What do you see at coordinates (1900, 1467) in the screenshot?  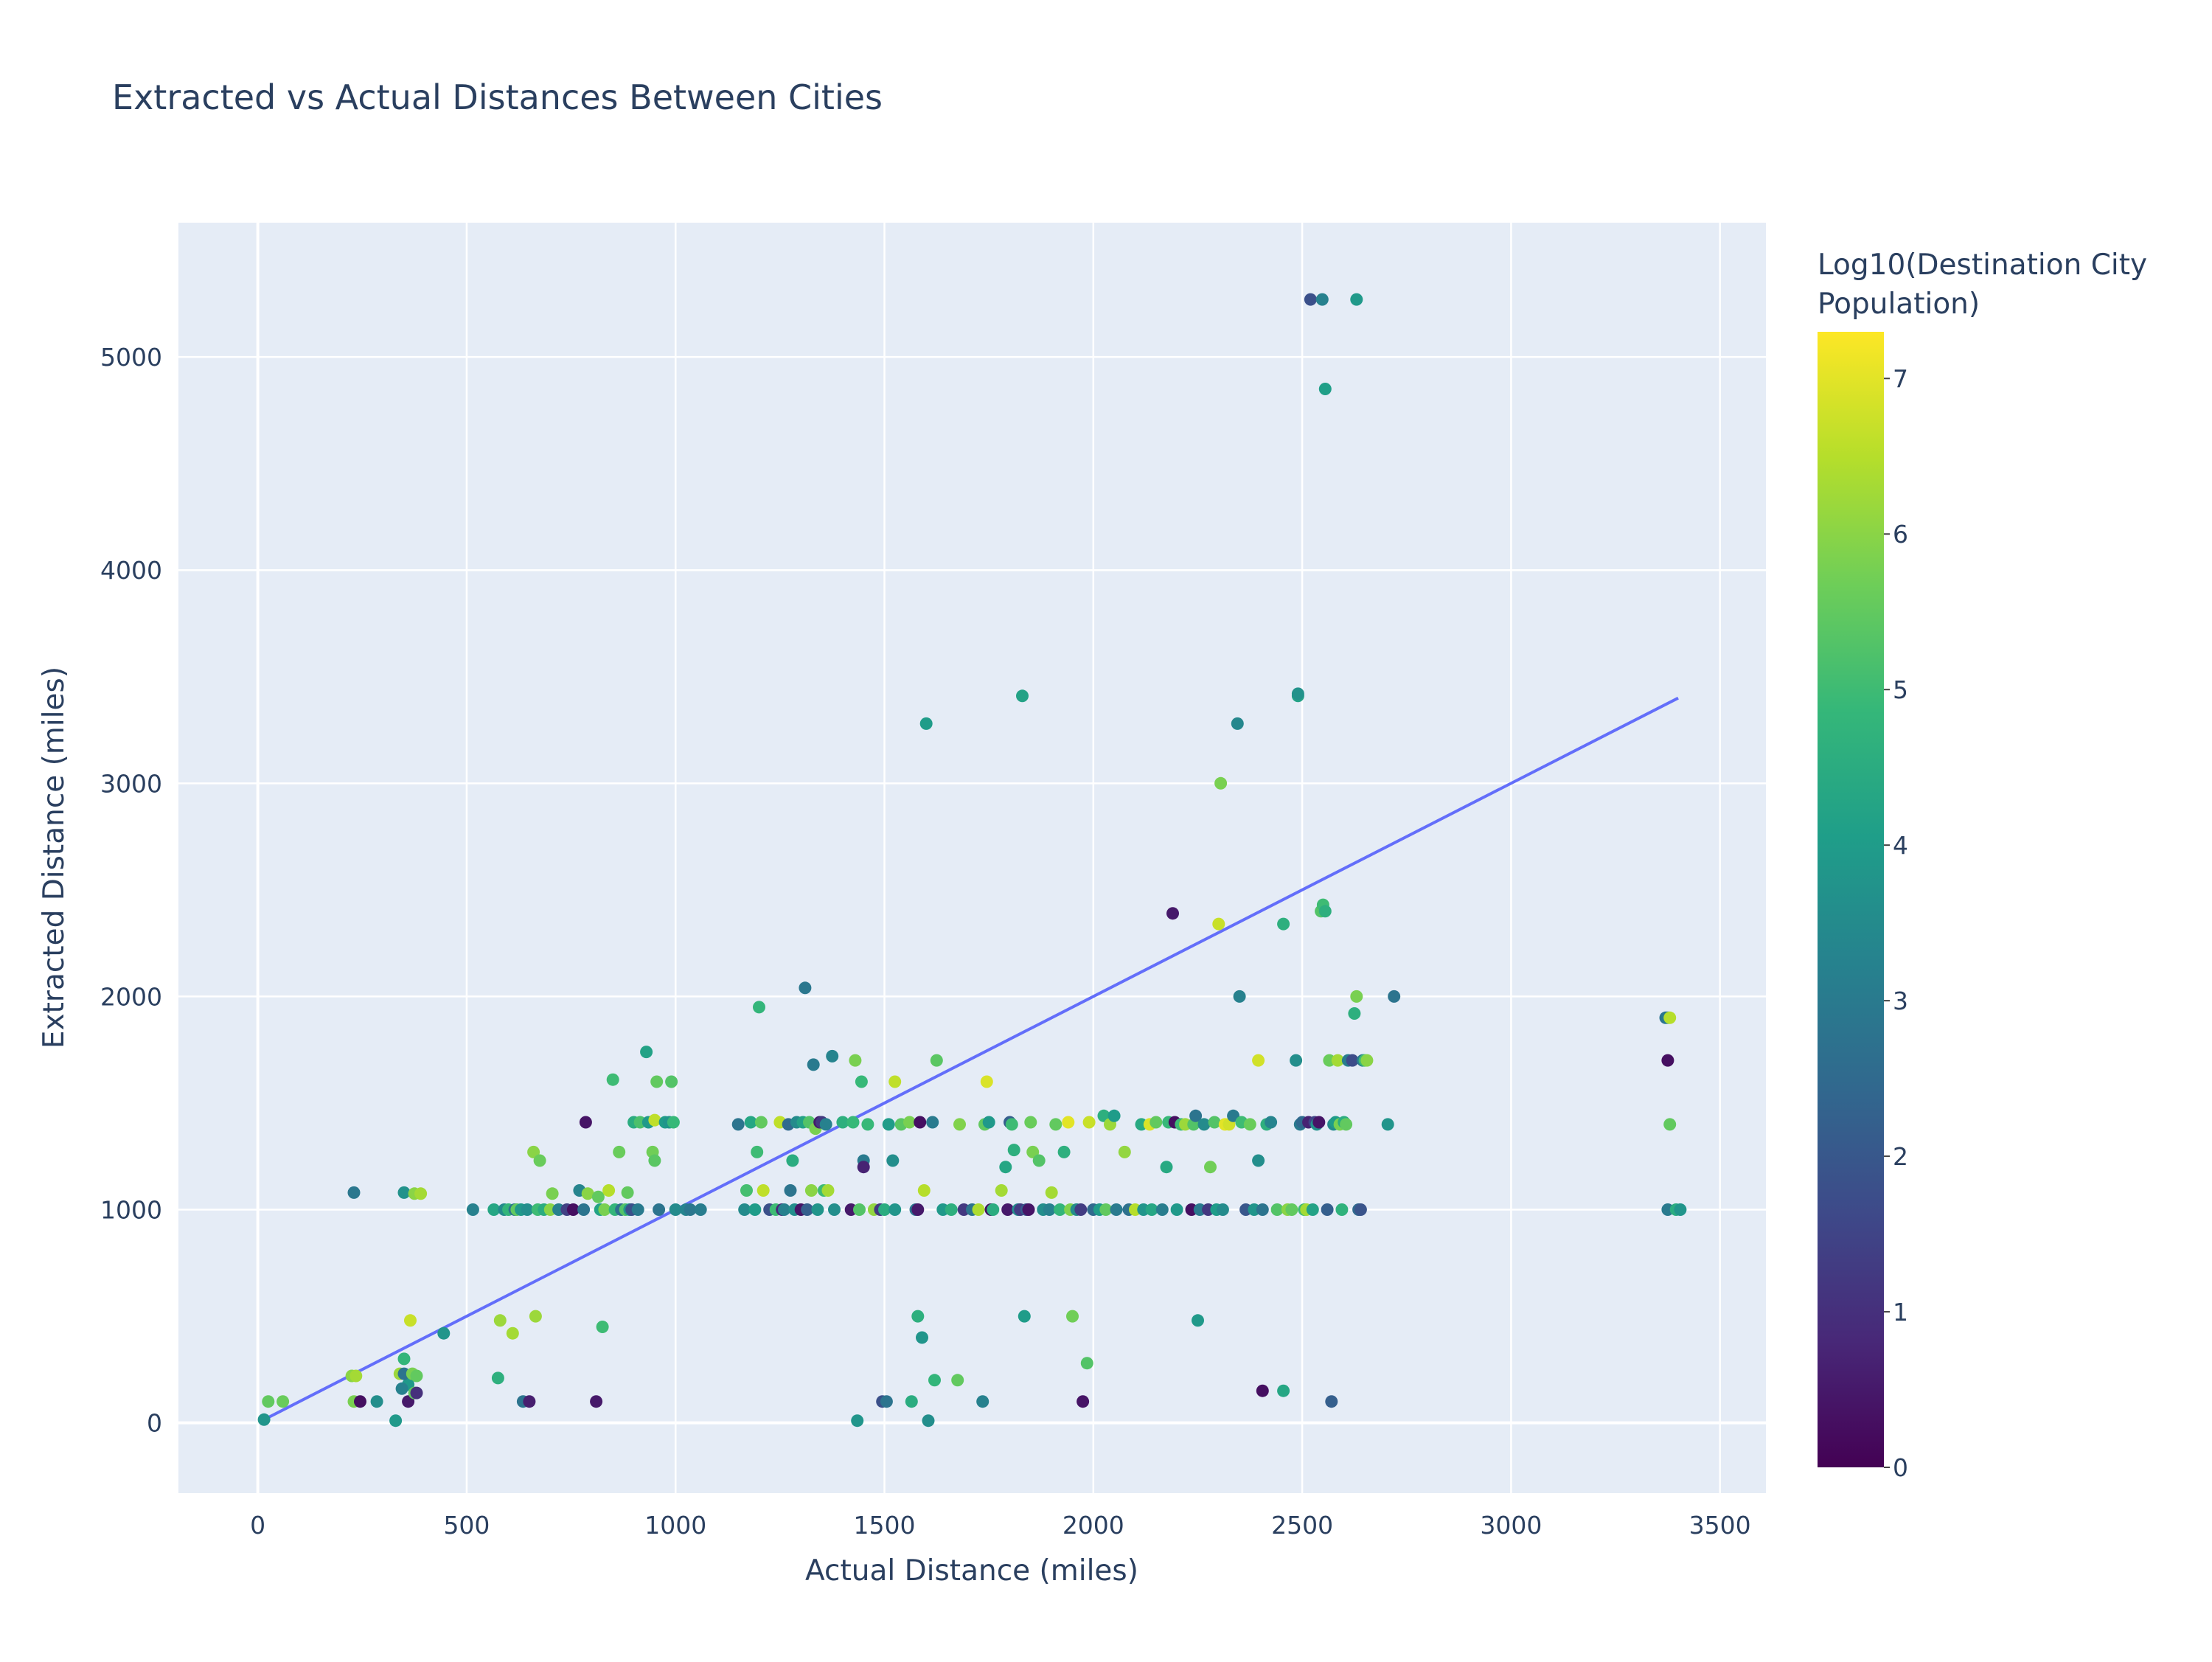 I see `colorbar-tick-label: 0` at bounding box center [1900, 1467].